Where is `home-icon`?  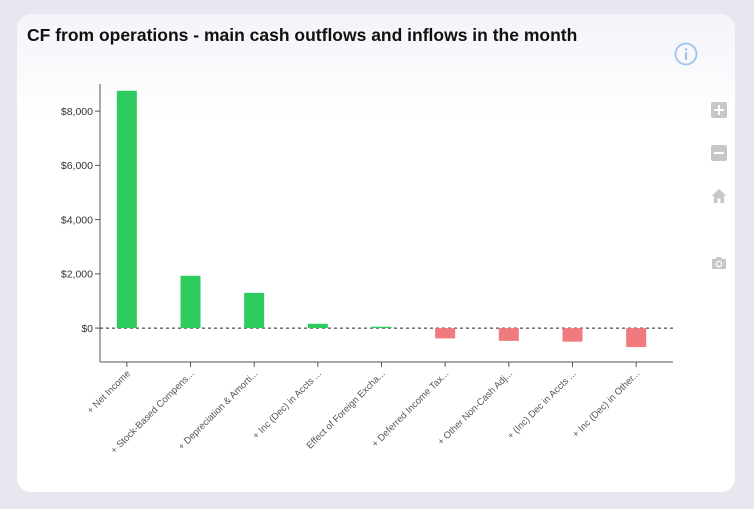 home-icon is located at coordinates (719, 196).